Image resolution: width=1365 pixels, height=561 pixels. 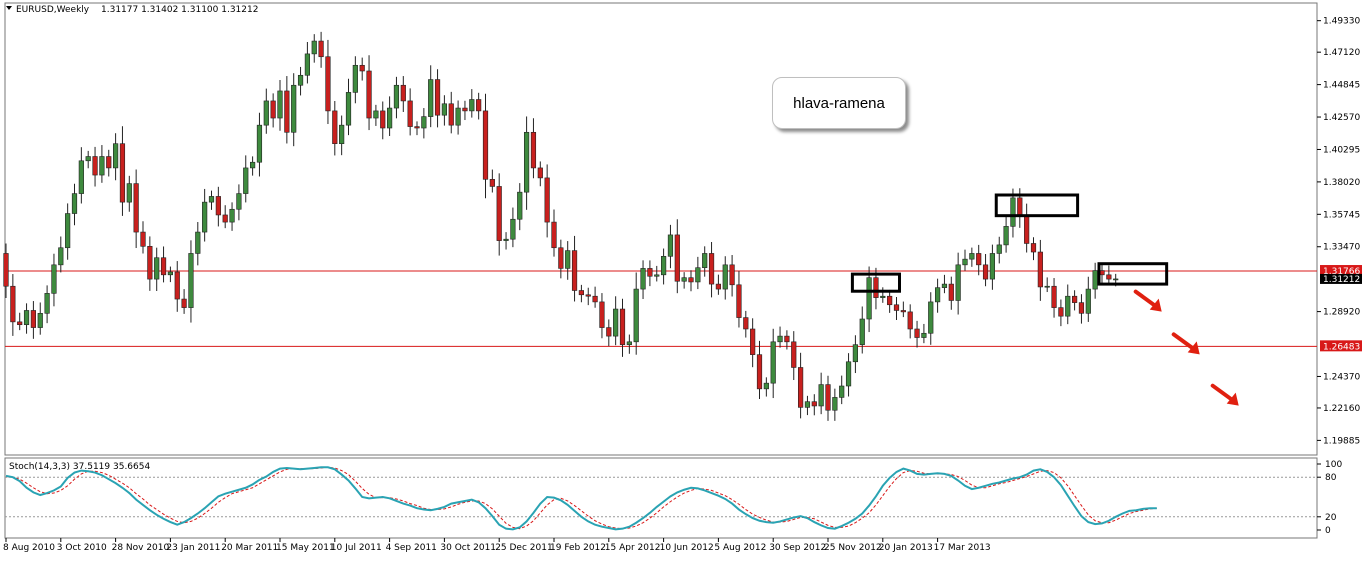 What do you see at coordinates (1341, 409) in the screenshot?
I see `price-tick-label: 1.22160` at bounding box center [1341, 409].